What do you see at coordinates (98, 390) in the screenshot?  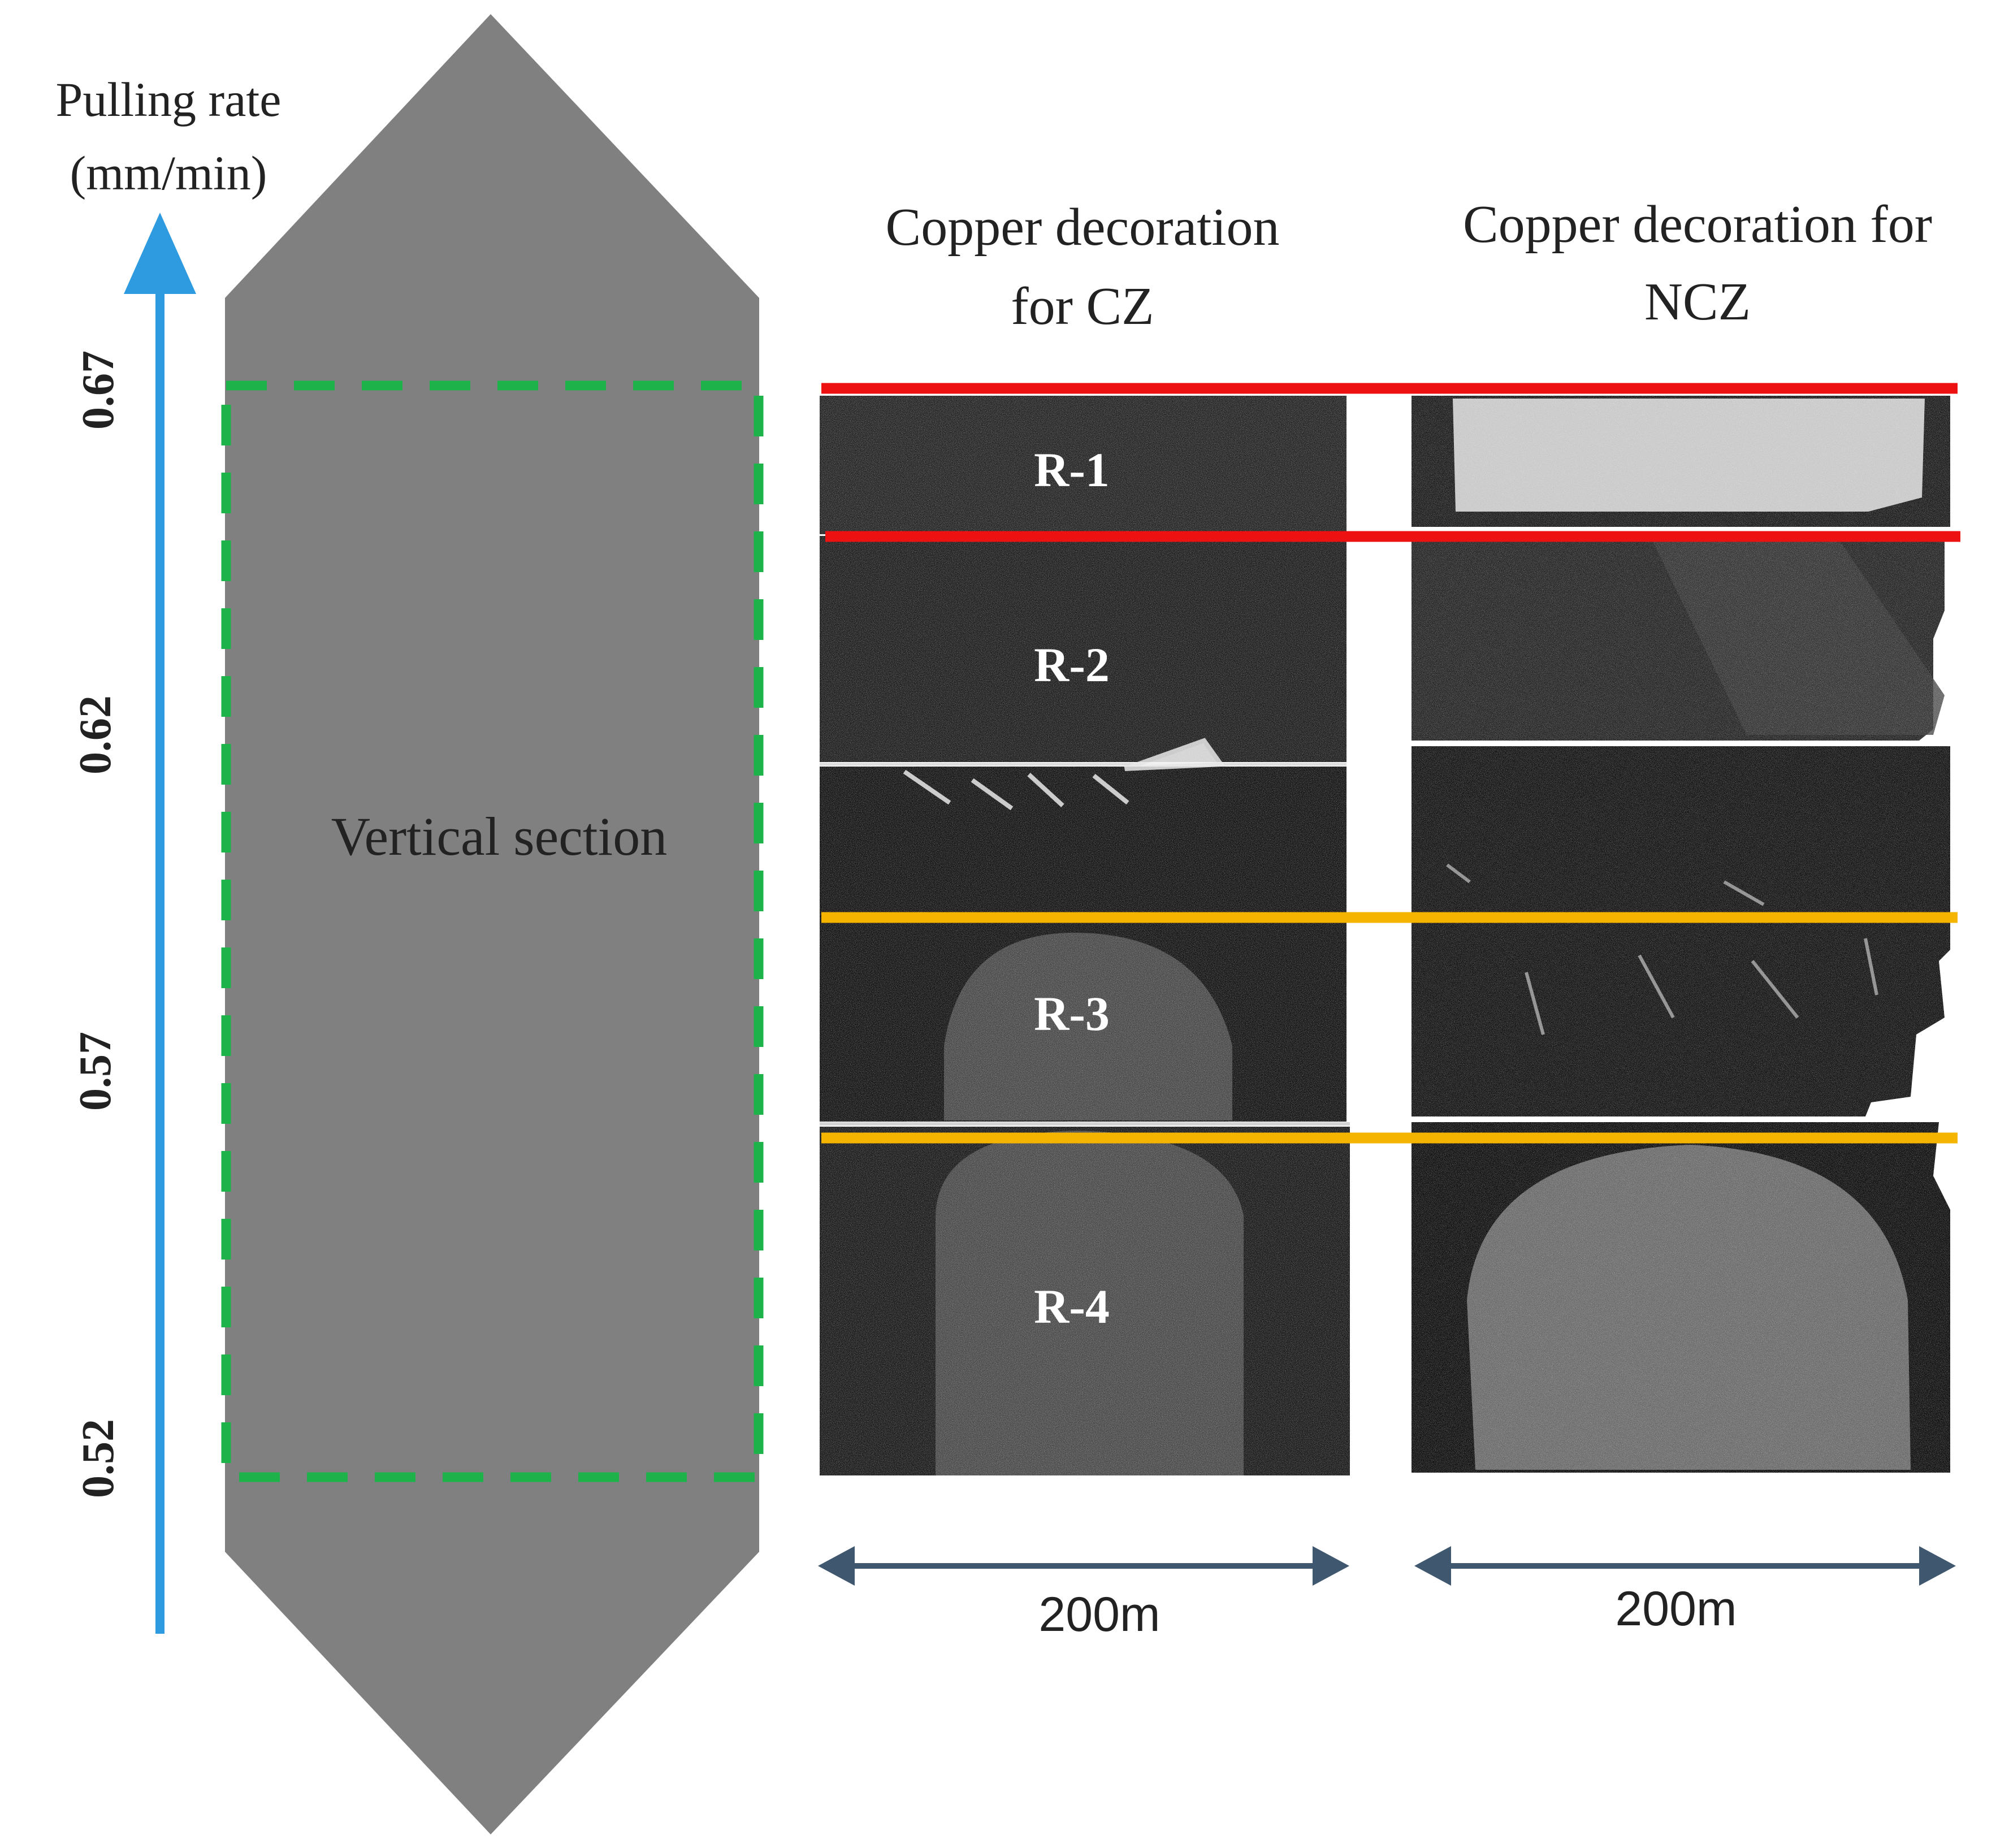 I see `tick-label-0-67: 0.67` at bounding box center [98, 390].